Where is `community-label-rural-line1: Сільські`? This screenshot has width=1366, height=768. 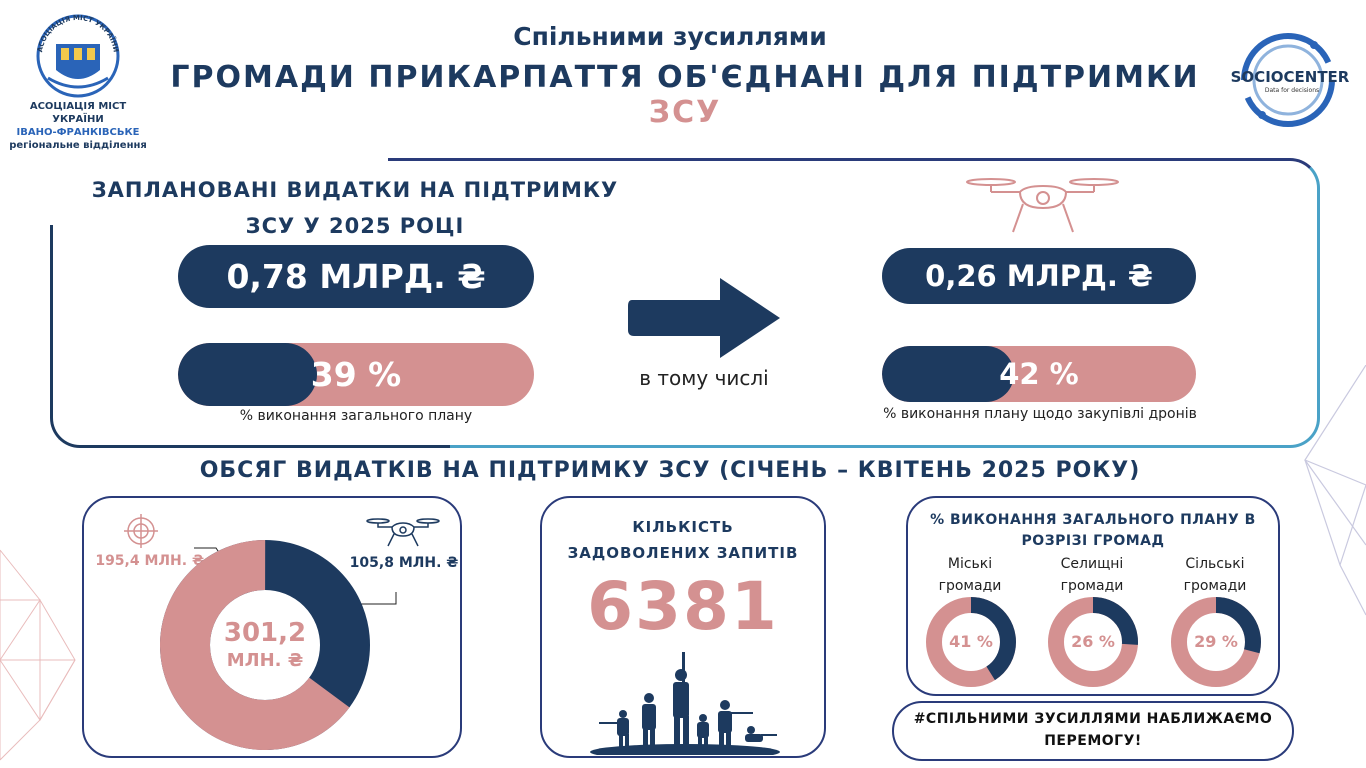
community-label-rural-line1: Сільські is located at coordinates (1215, 564).